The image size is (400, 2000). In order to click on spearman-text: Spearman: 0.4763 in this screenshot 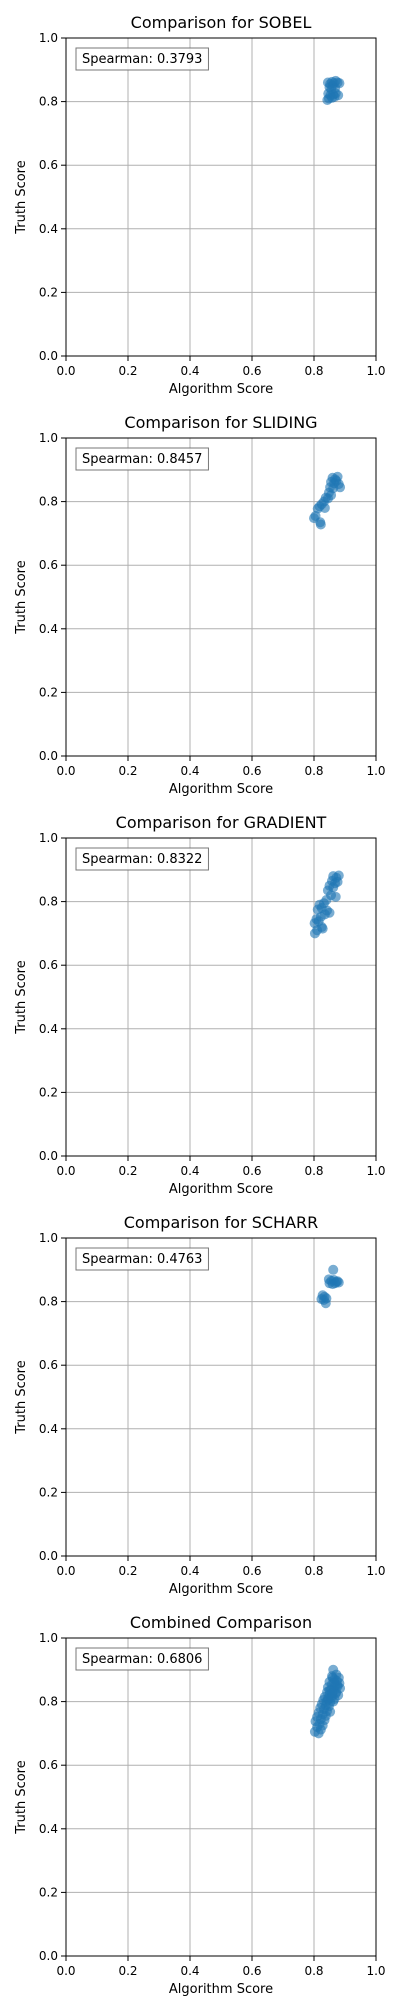, I will do `click(142, 1259)`.